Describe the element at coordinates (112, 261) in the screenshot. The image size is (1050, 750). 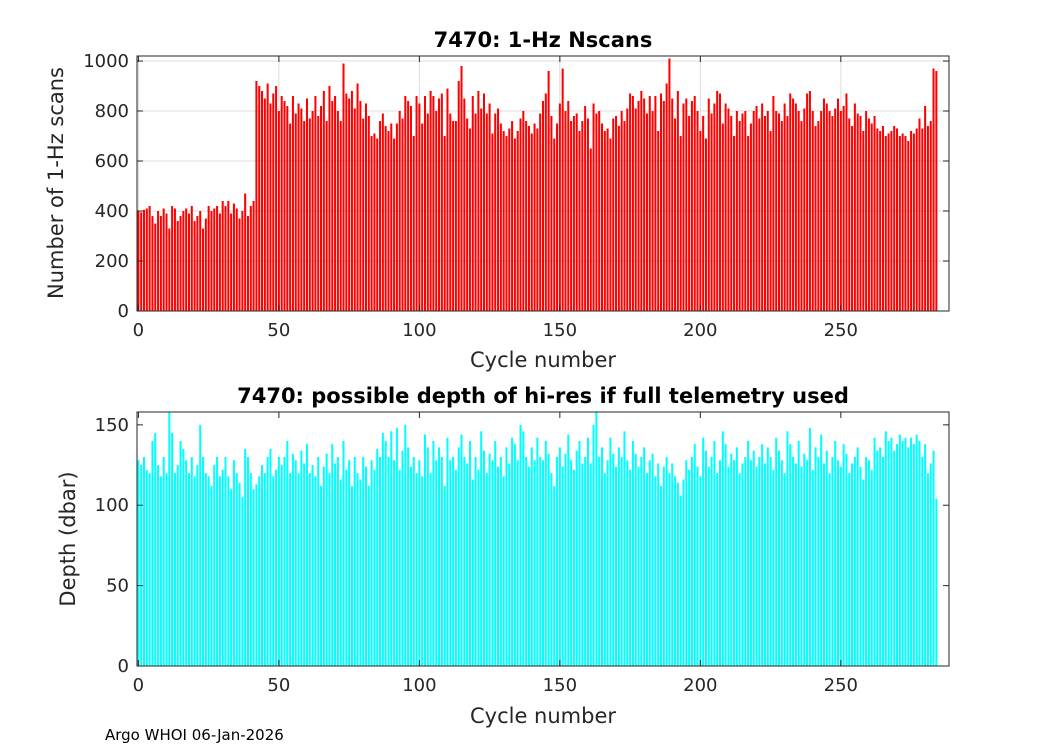
I see `nscans-ytick-label: 200` at that location.